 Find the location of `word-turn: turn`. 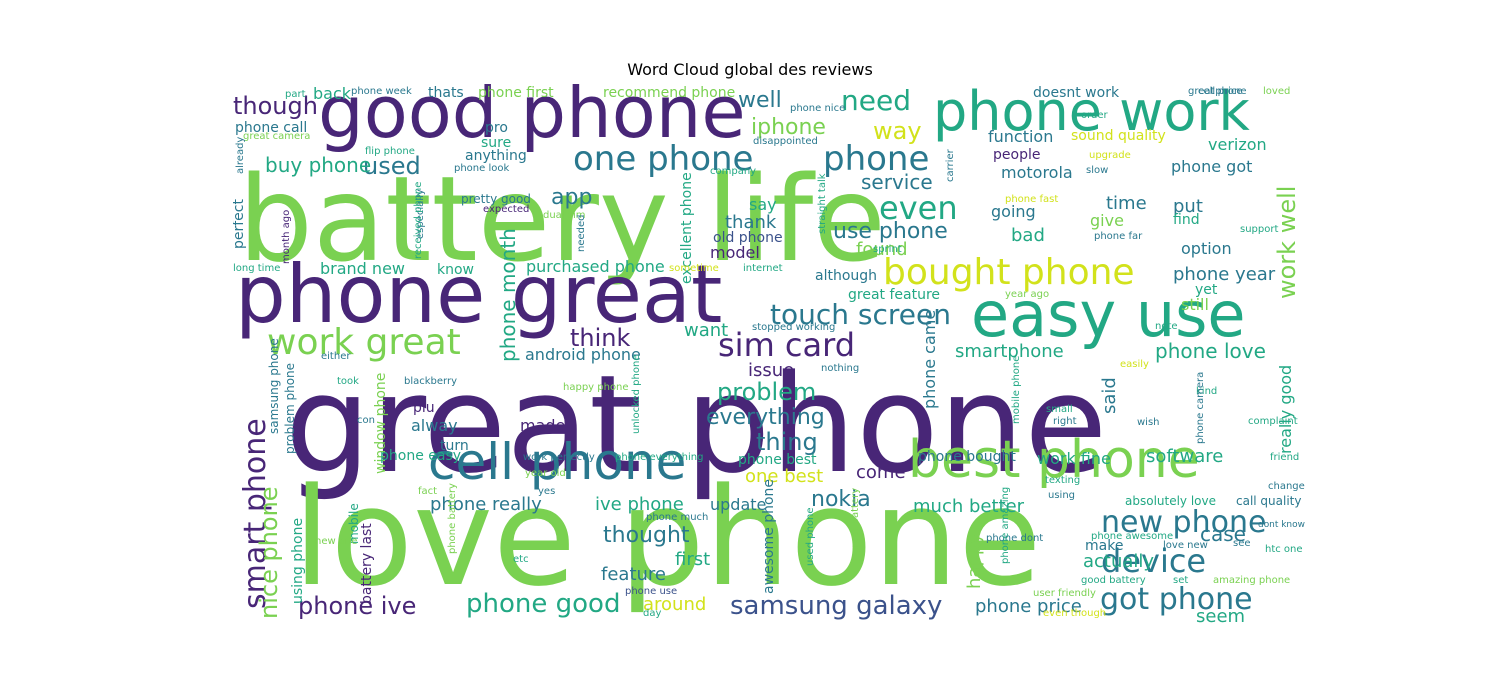

word-turn: turn is located at coordinates (454, 446).